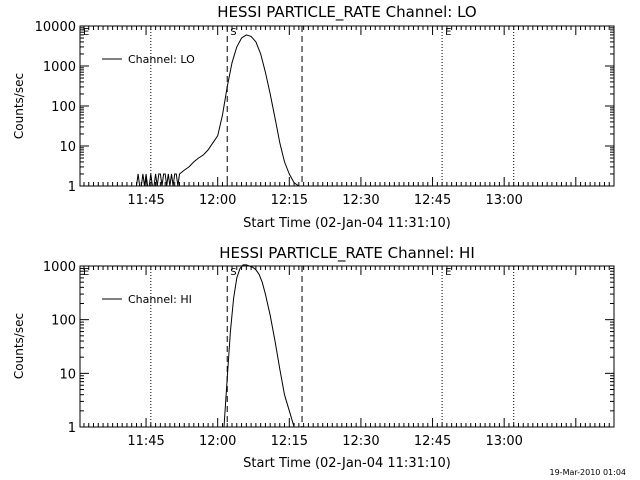 This screenshot has width=640, height=480. What do you see at coordinates (289, 200) in the screenshot?
I see `lo-x-tick-label-2: 12:15` at bounding box center [289, 200].